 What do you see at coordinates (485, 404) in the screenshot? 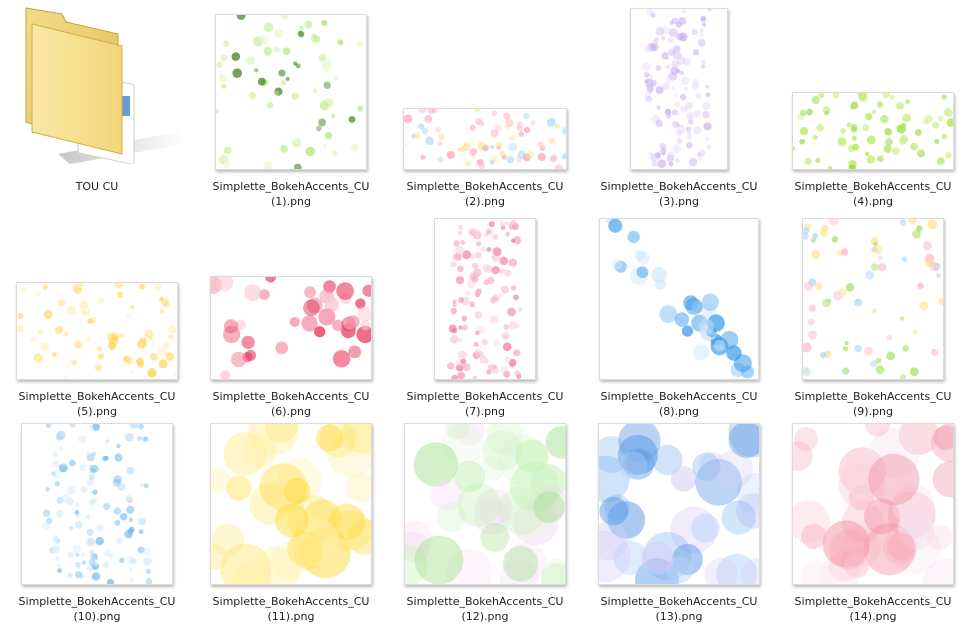
I see `file-label-7: Simplette_BokehAccents_CU (7).png` at bounding box center [485, 404].